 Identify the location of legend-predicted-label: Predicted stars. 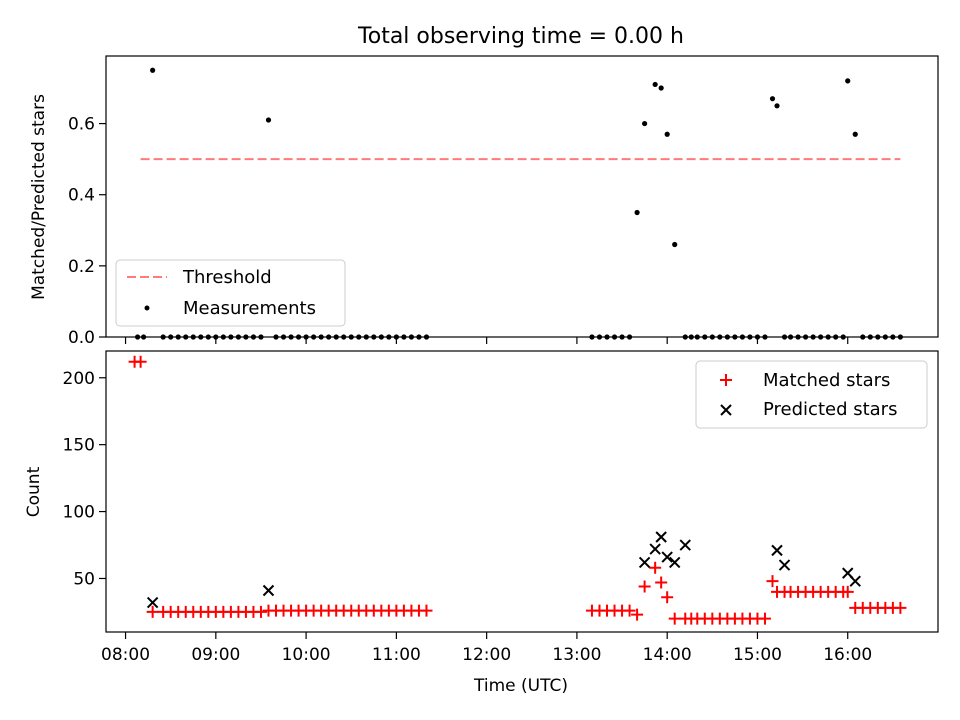
(830, 409).